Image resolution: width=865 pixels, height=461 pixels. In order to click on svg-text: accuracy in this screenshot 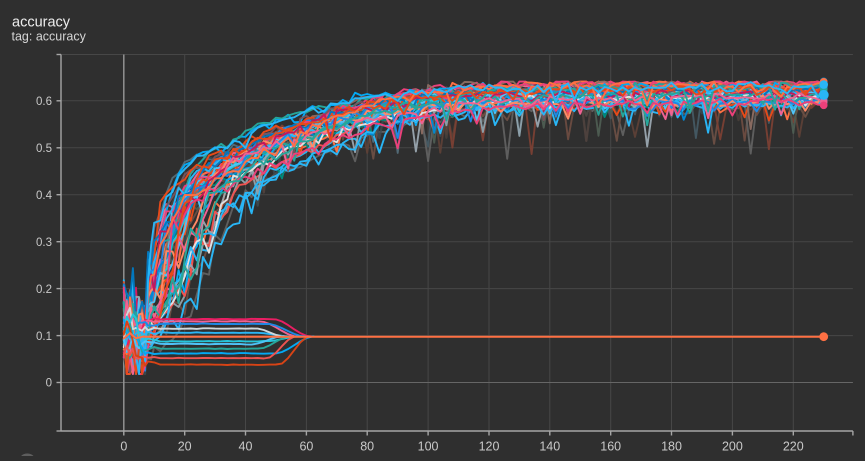, I will do `click(41, 23)`.